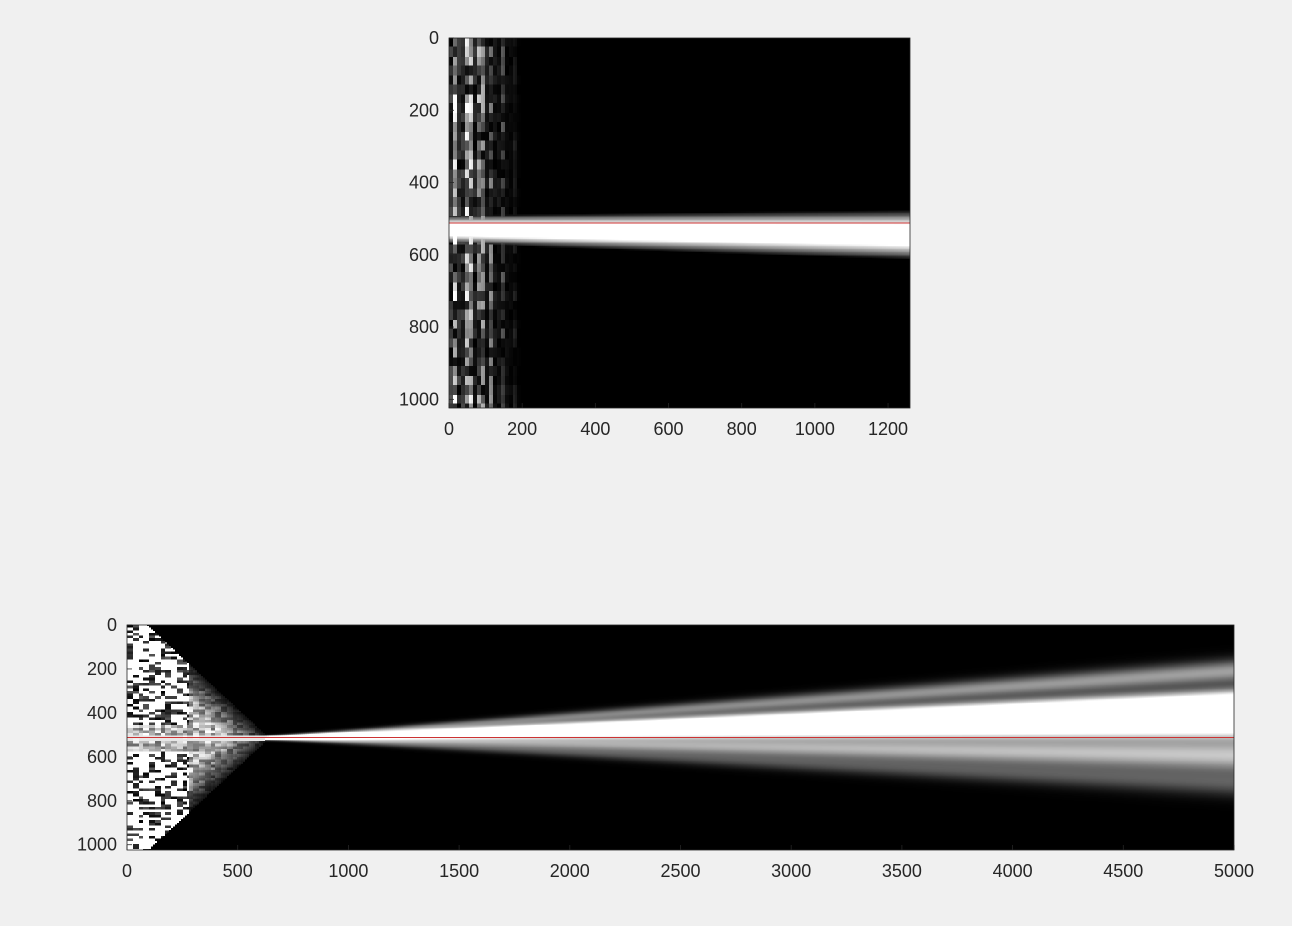 This screenshot has width=1292, height=926. I want to click on x-tick-label: 1500, so click(459, 871).